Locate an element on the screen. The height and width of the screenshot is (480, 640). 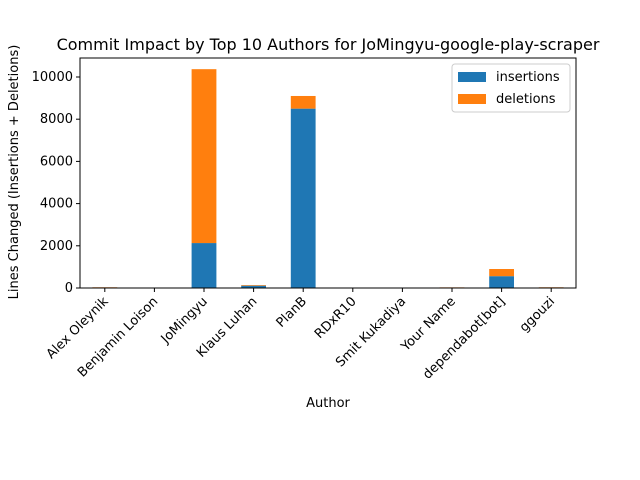
x-axis-label: Author is located at coordinates (328, 403).